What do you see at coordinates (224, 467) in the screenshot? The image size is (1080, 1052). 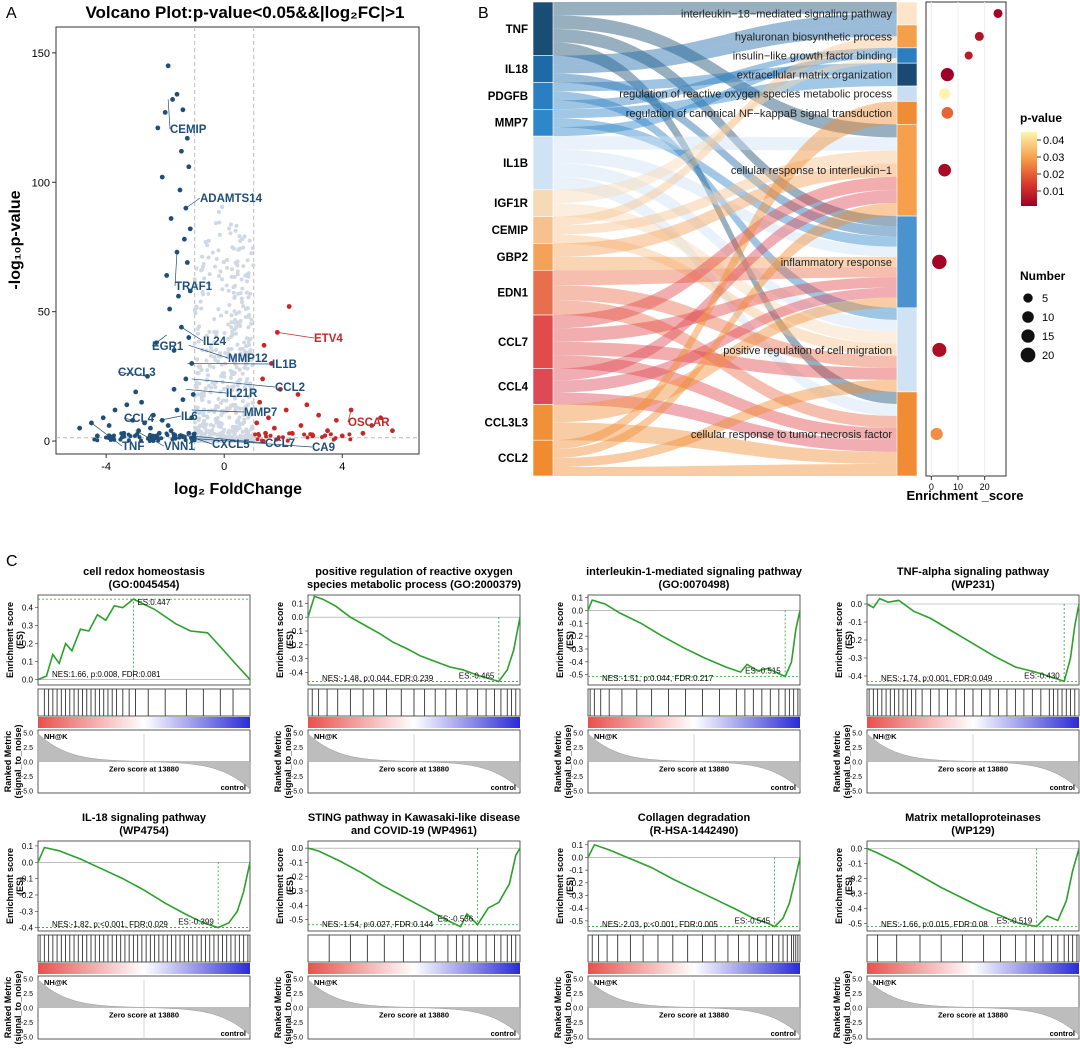 I see `volcano-x-tick-label: 0` at bounding box center [224, 467].